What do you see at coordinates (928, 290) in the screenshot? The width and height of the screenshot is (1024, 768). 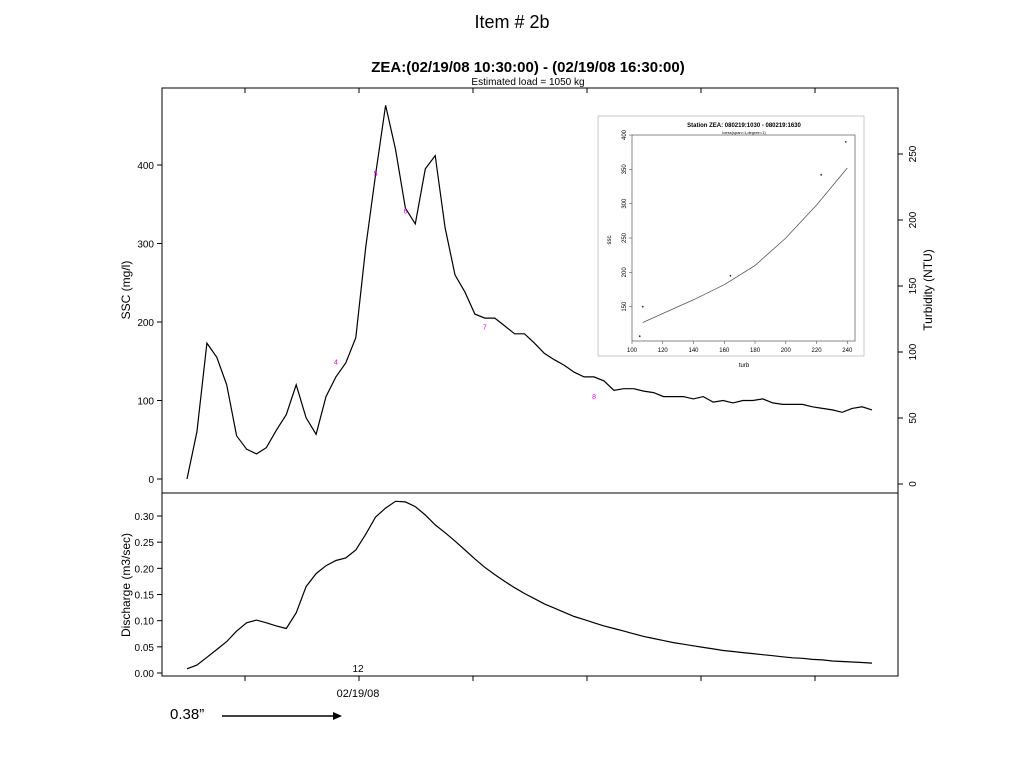 I see `turbidity-axis-label: Turbidity (NTU)` at bounding box center [928, 290].